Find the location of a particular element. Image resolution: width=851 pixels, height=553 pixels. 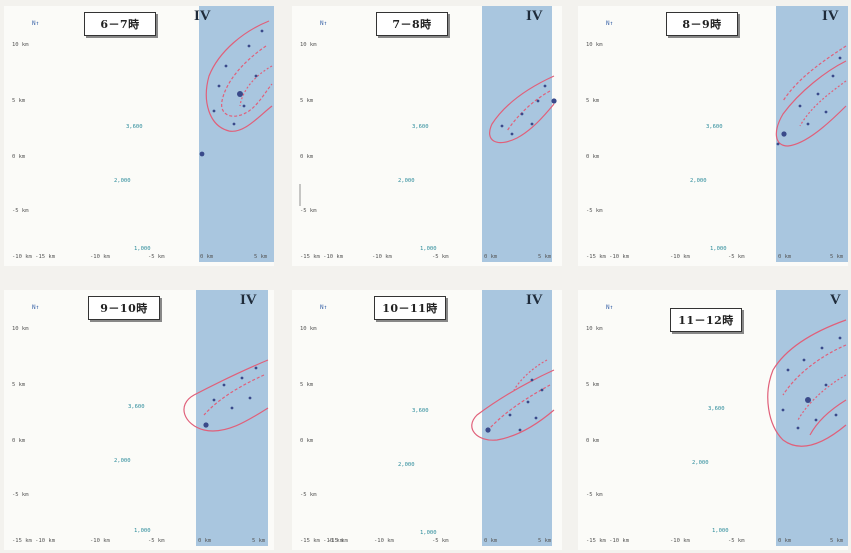

time-range-label: 9－10時 is located at coordinates (124, 308).